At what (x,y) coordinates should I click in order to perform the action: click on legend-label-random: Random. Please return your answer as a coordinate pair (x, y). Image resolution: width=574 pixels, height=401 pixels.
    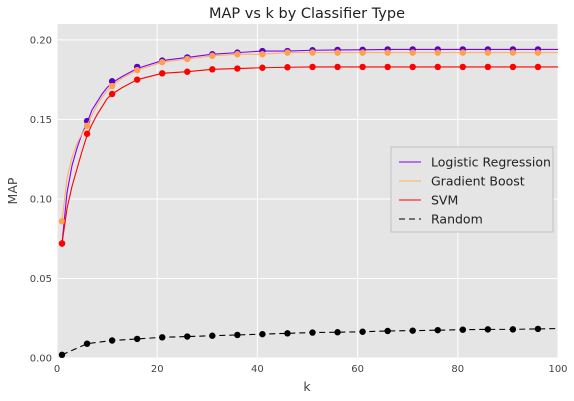
    Looking at the image, I should click on (457, 219).